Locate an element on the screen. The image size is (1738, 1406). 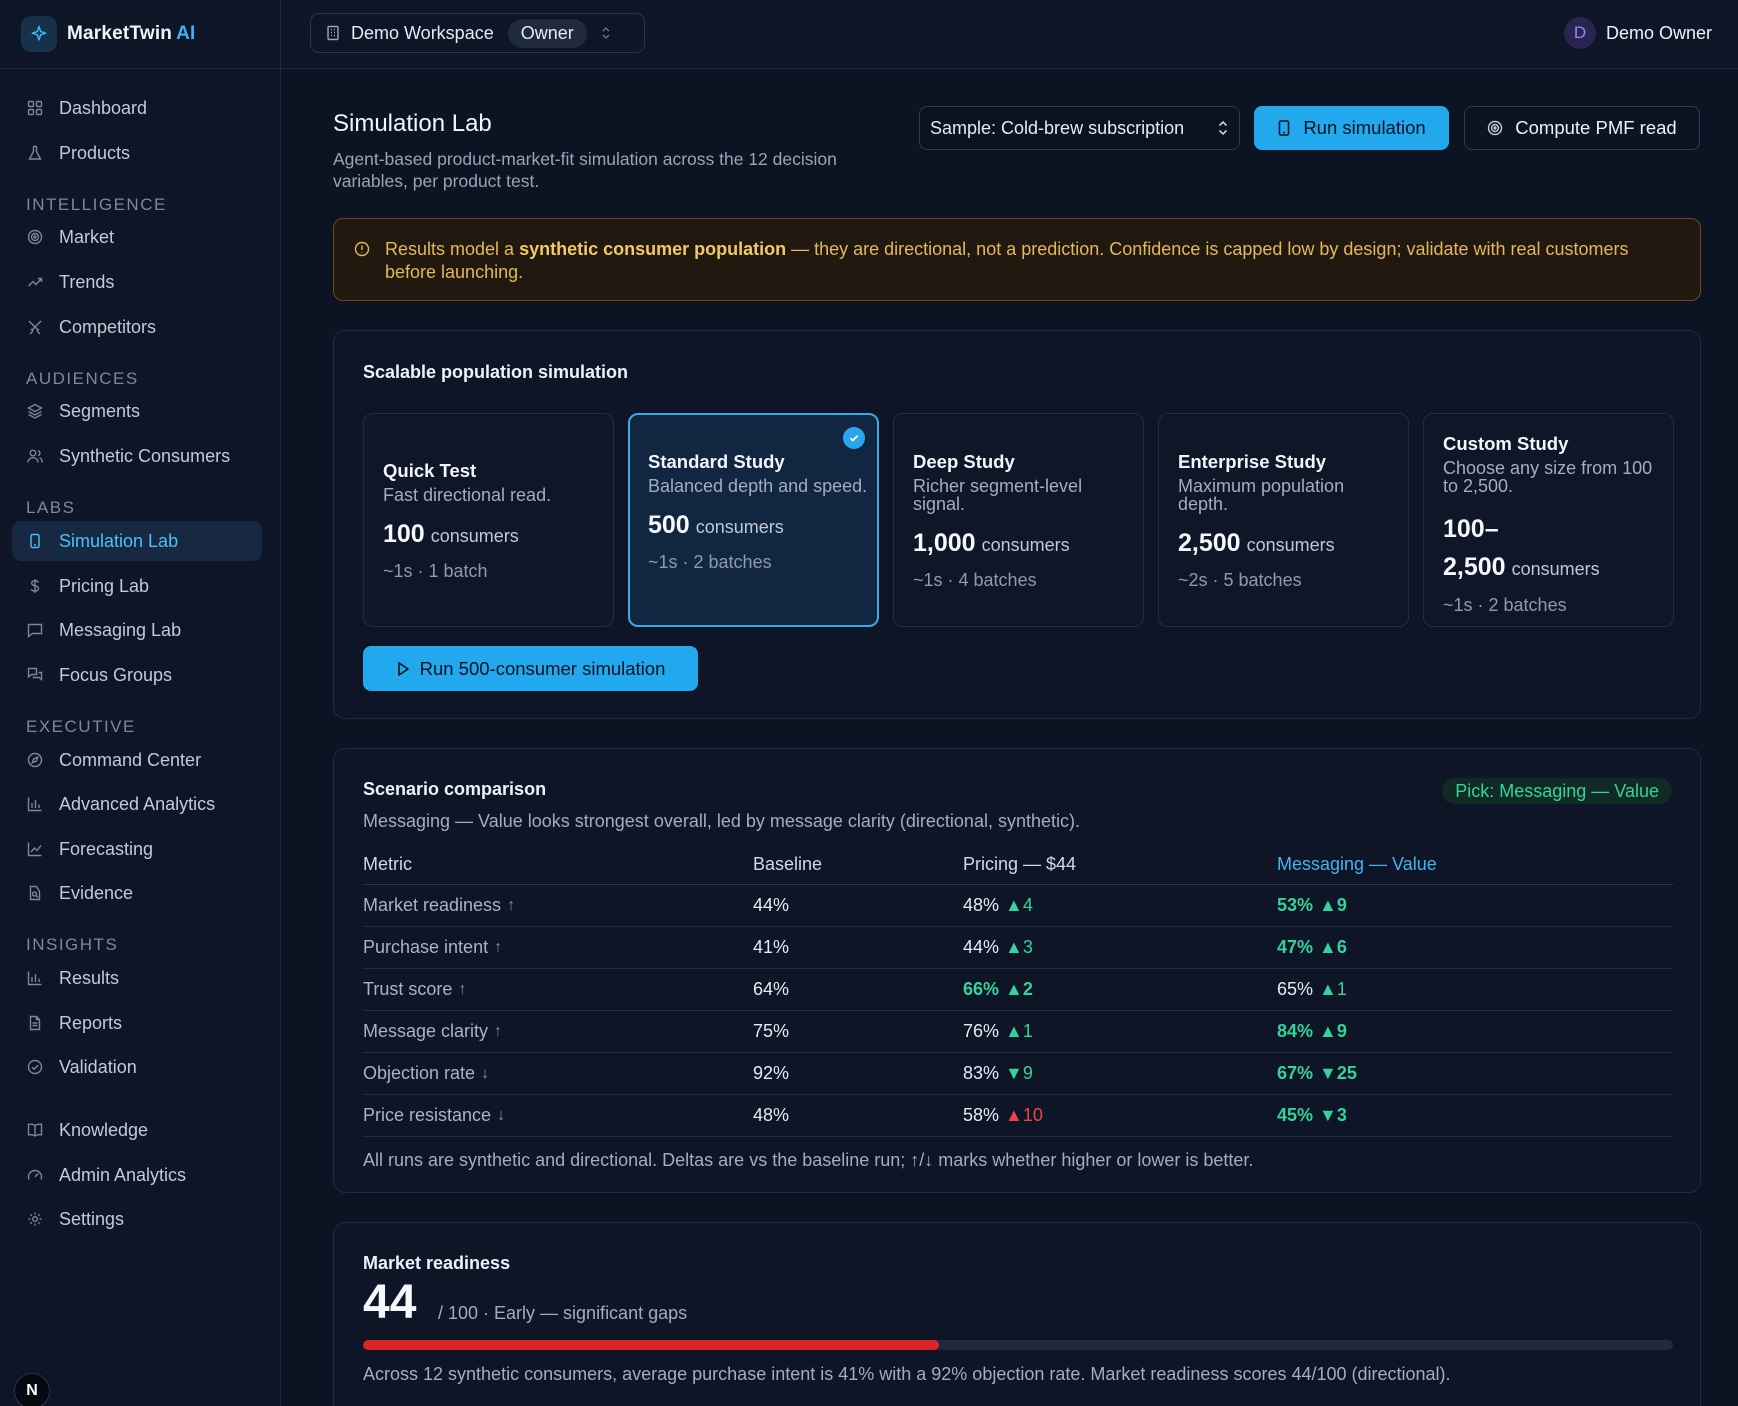
sidebar-item-label: Simulation Lab is located at coordinates (119, 540).